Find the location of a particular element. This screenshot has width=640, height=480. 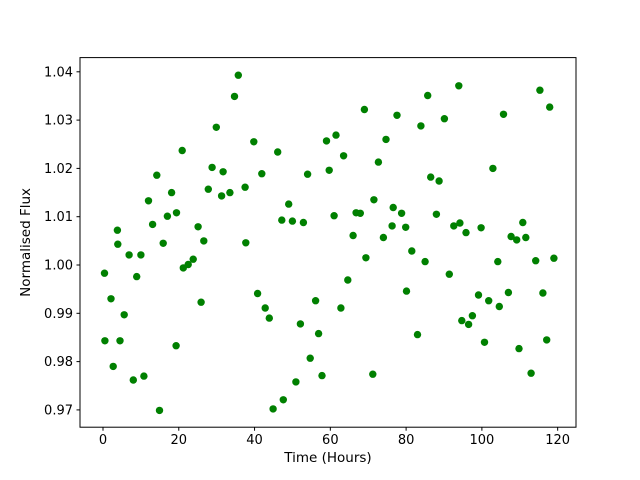

x-axis-ticks is located at coordinates (330, 429).